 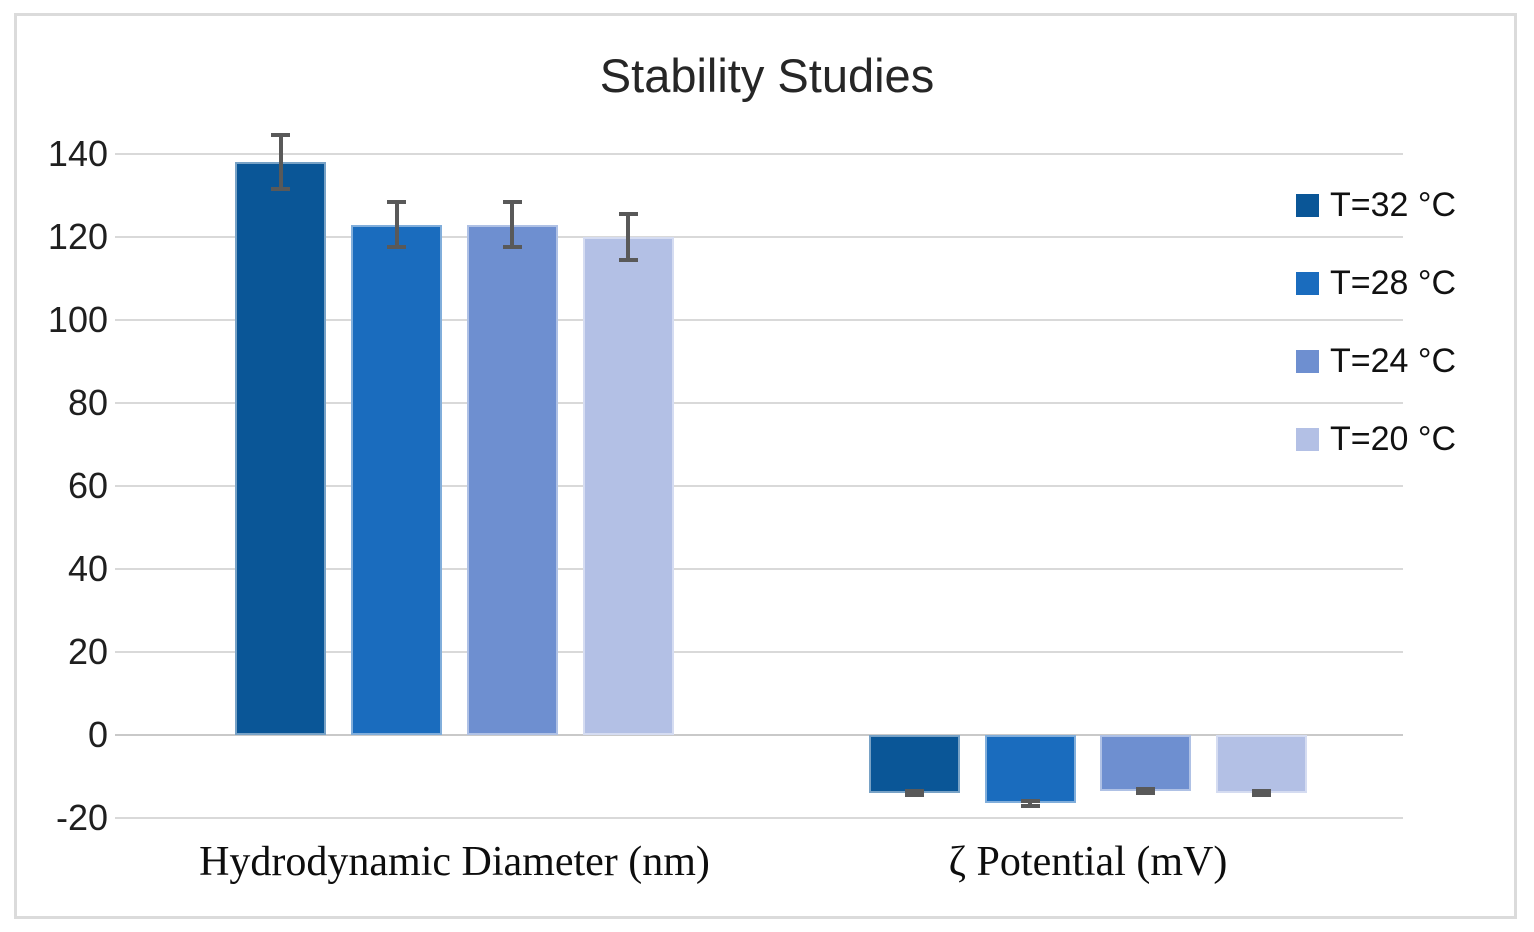 What do you see at coordinates (454, 862) in the screenshot?
I see `category-label: Hydrodynamic Diameter (nm)` at bounding box center [454, 862].